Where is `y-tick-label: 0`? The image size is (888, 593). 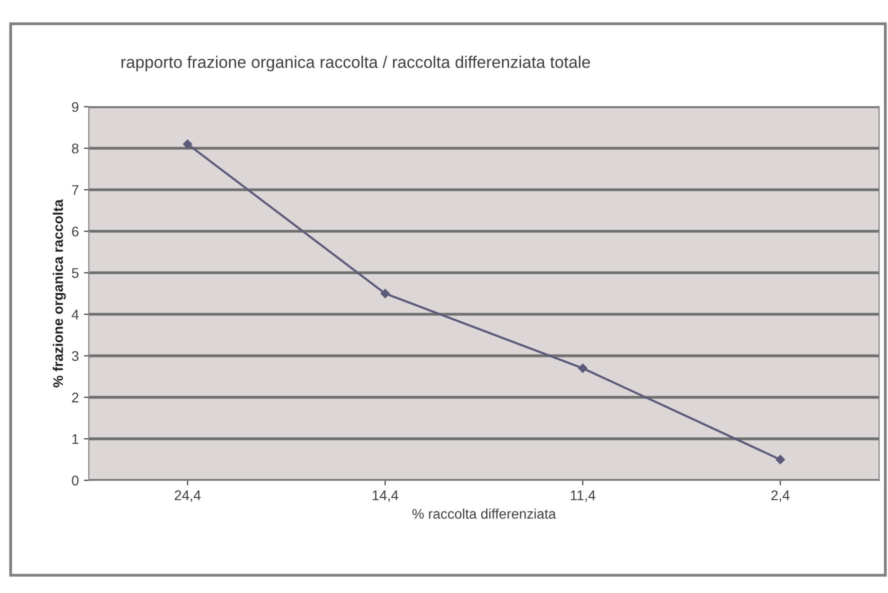 y-tick-label: 0 is located at coordinates (75, 481).